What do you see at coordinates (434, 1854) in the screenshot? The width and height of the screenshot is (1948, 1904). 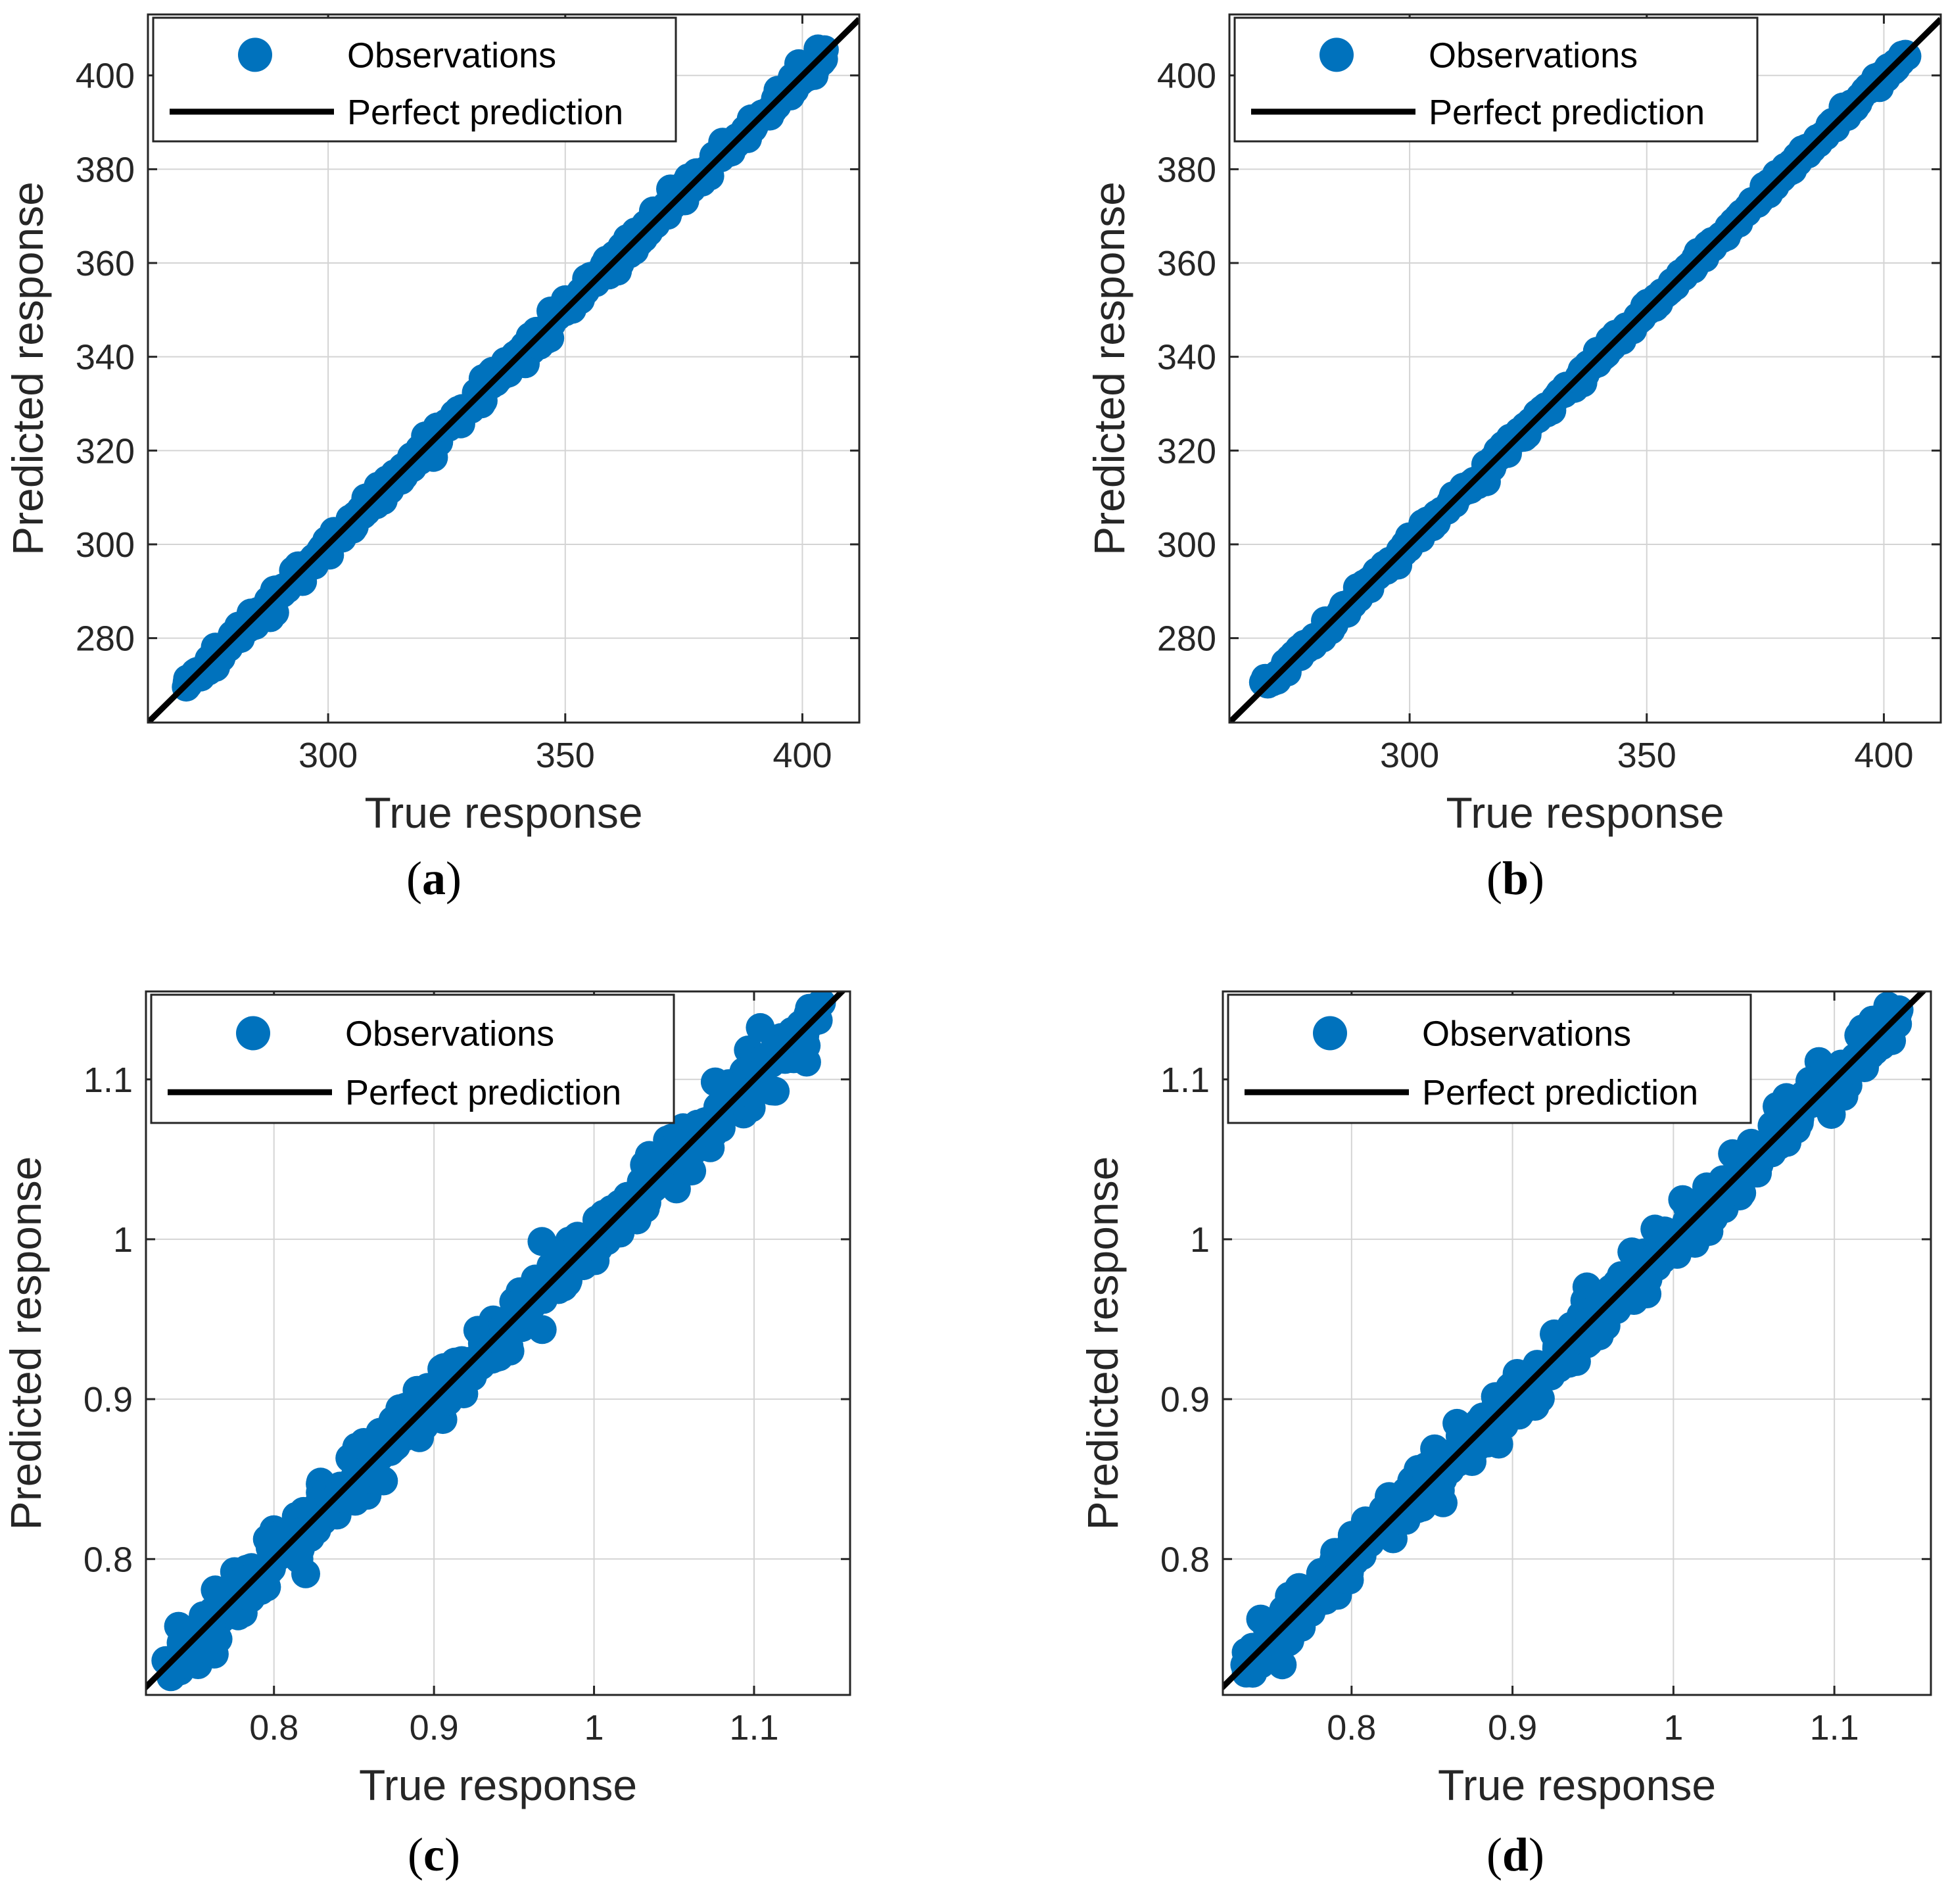 I see `panel-caption-c: (c)` at bounding box center [434, 1854].